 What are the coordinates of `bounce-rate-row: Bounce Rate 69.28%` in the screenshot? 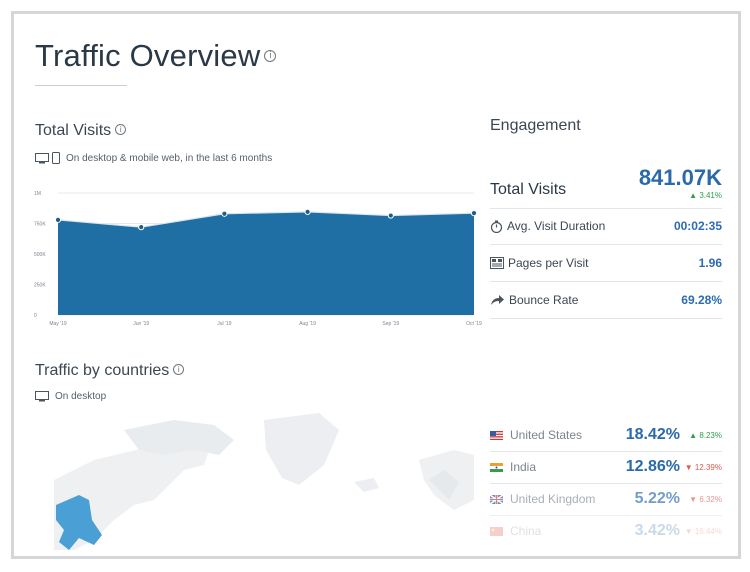 It's located at (606, 300).